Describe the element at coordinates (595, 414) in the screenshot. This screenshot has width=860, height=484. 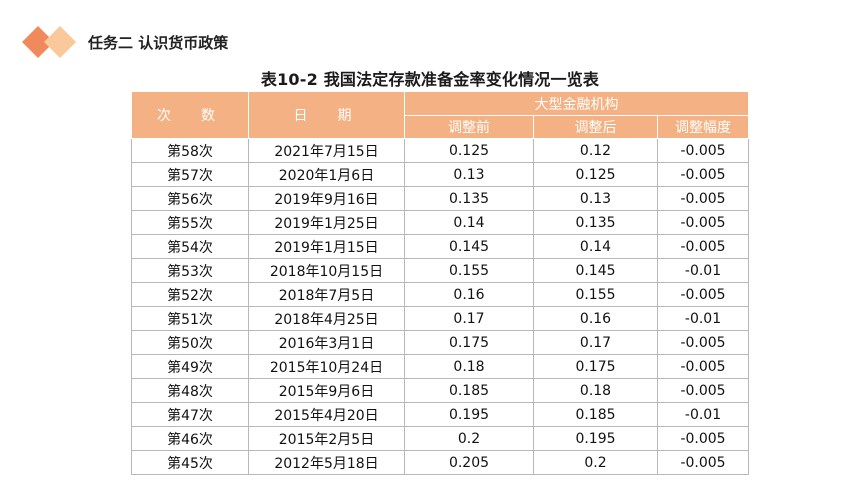
I see `cell-after: 0.185` at that location.